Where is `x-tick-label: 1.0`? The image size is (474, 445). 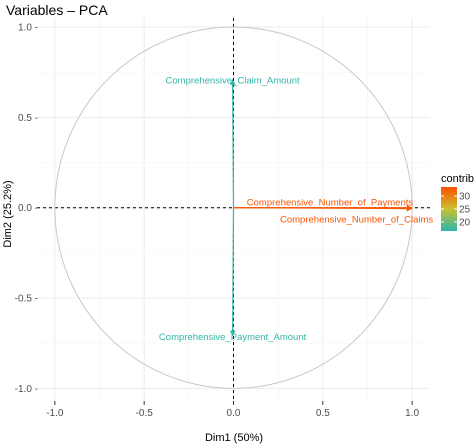 x-tick-label: 1.0 is located at coordinates (412, 413).